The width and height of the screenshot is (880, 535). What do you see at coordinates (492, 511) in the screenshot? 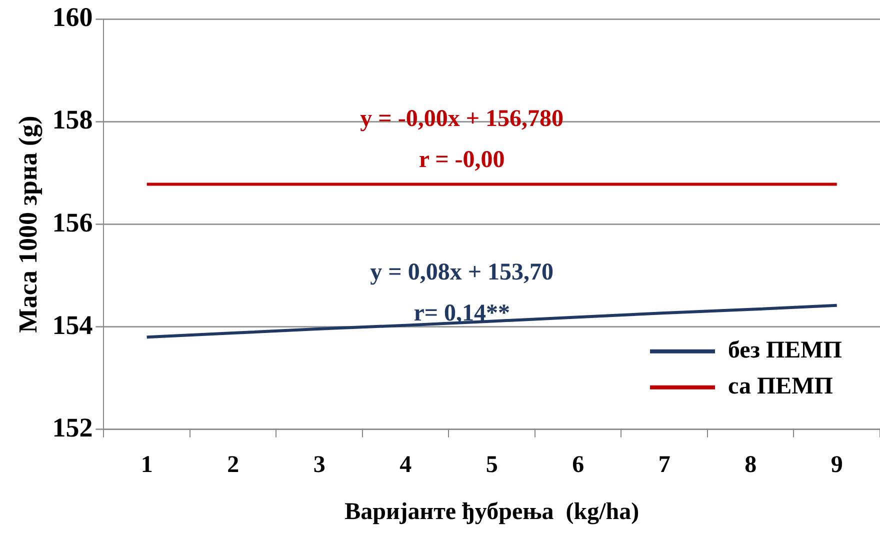
I see `x-axis-title: Варијанте ђубрења (kg/ha)` at bounding box center [492, 511].